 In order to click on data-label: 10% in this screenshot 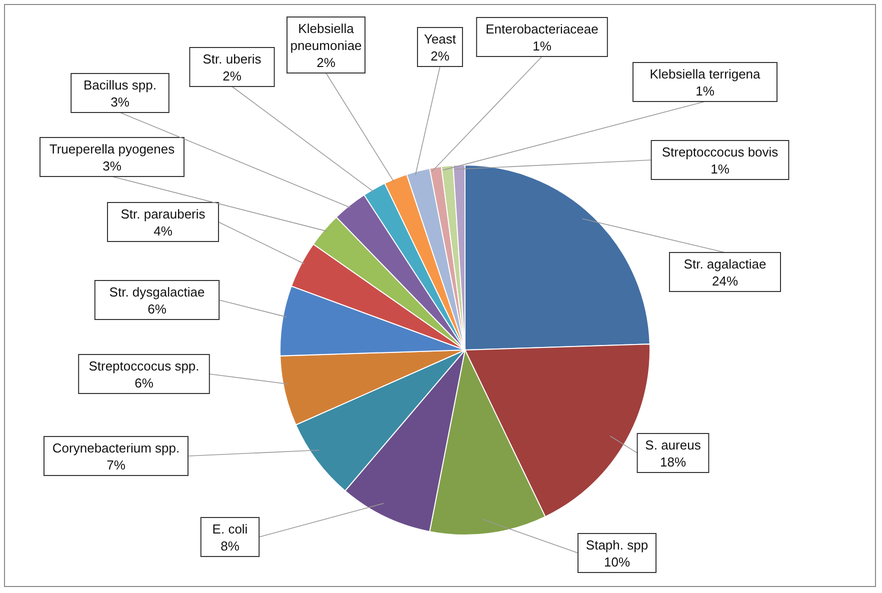, I will do `click(617, 562)`.